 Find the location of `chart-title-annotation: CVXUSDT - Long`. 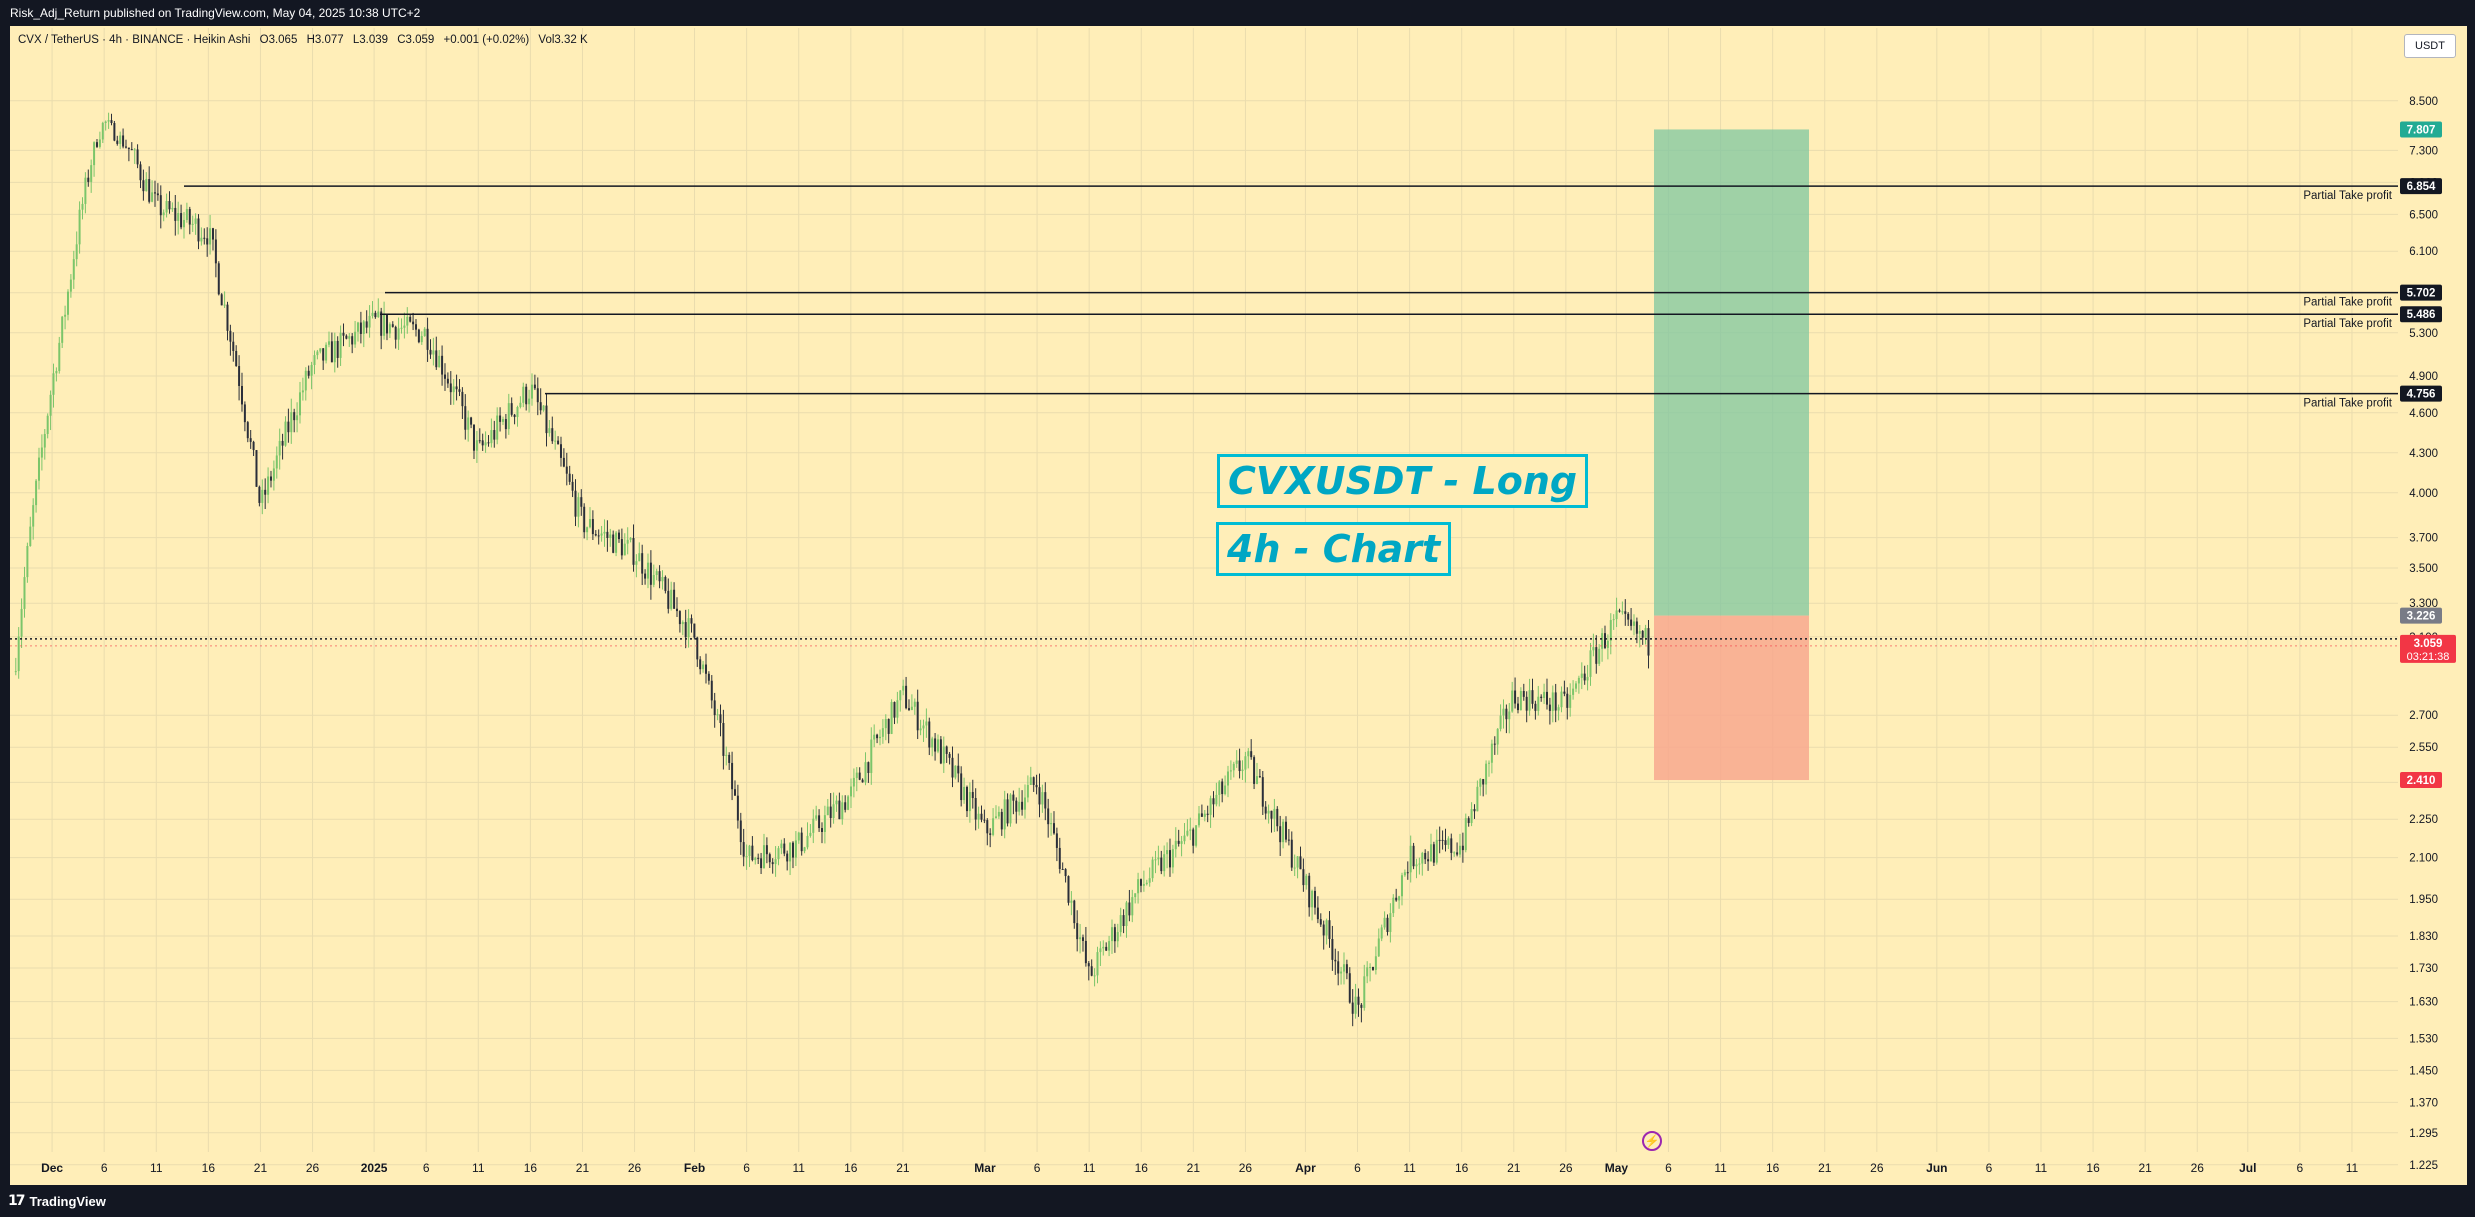

chart-title-annotation: CVXUSDT - Long is located at coordinates (1403, 481).